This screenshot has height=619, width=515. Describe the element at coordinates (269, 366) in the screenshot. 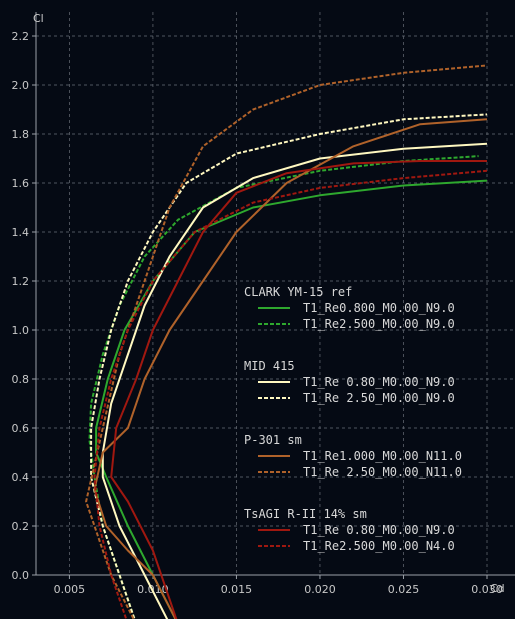

I see `legend-group-title: MID 415` at that location.